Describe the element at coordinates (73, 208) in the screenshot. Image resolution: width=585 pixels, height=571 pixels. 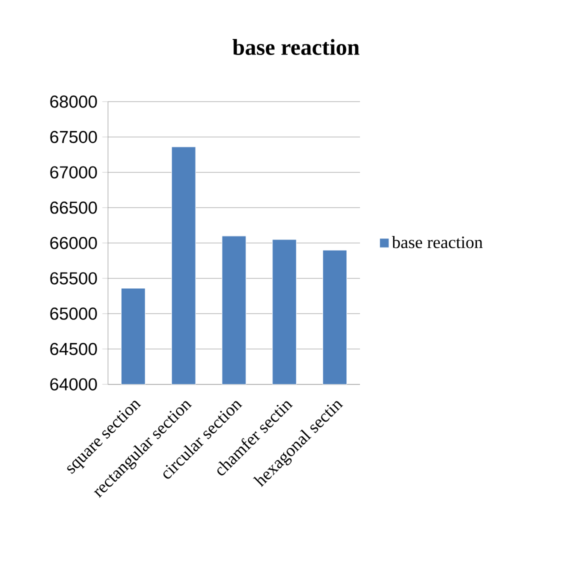
I see `y-tick-label: 66500` at that location.